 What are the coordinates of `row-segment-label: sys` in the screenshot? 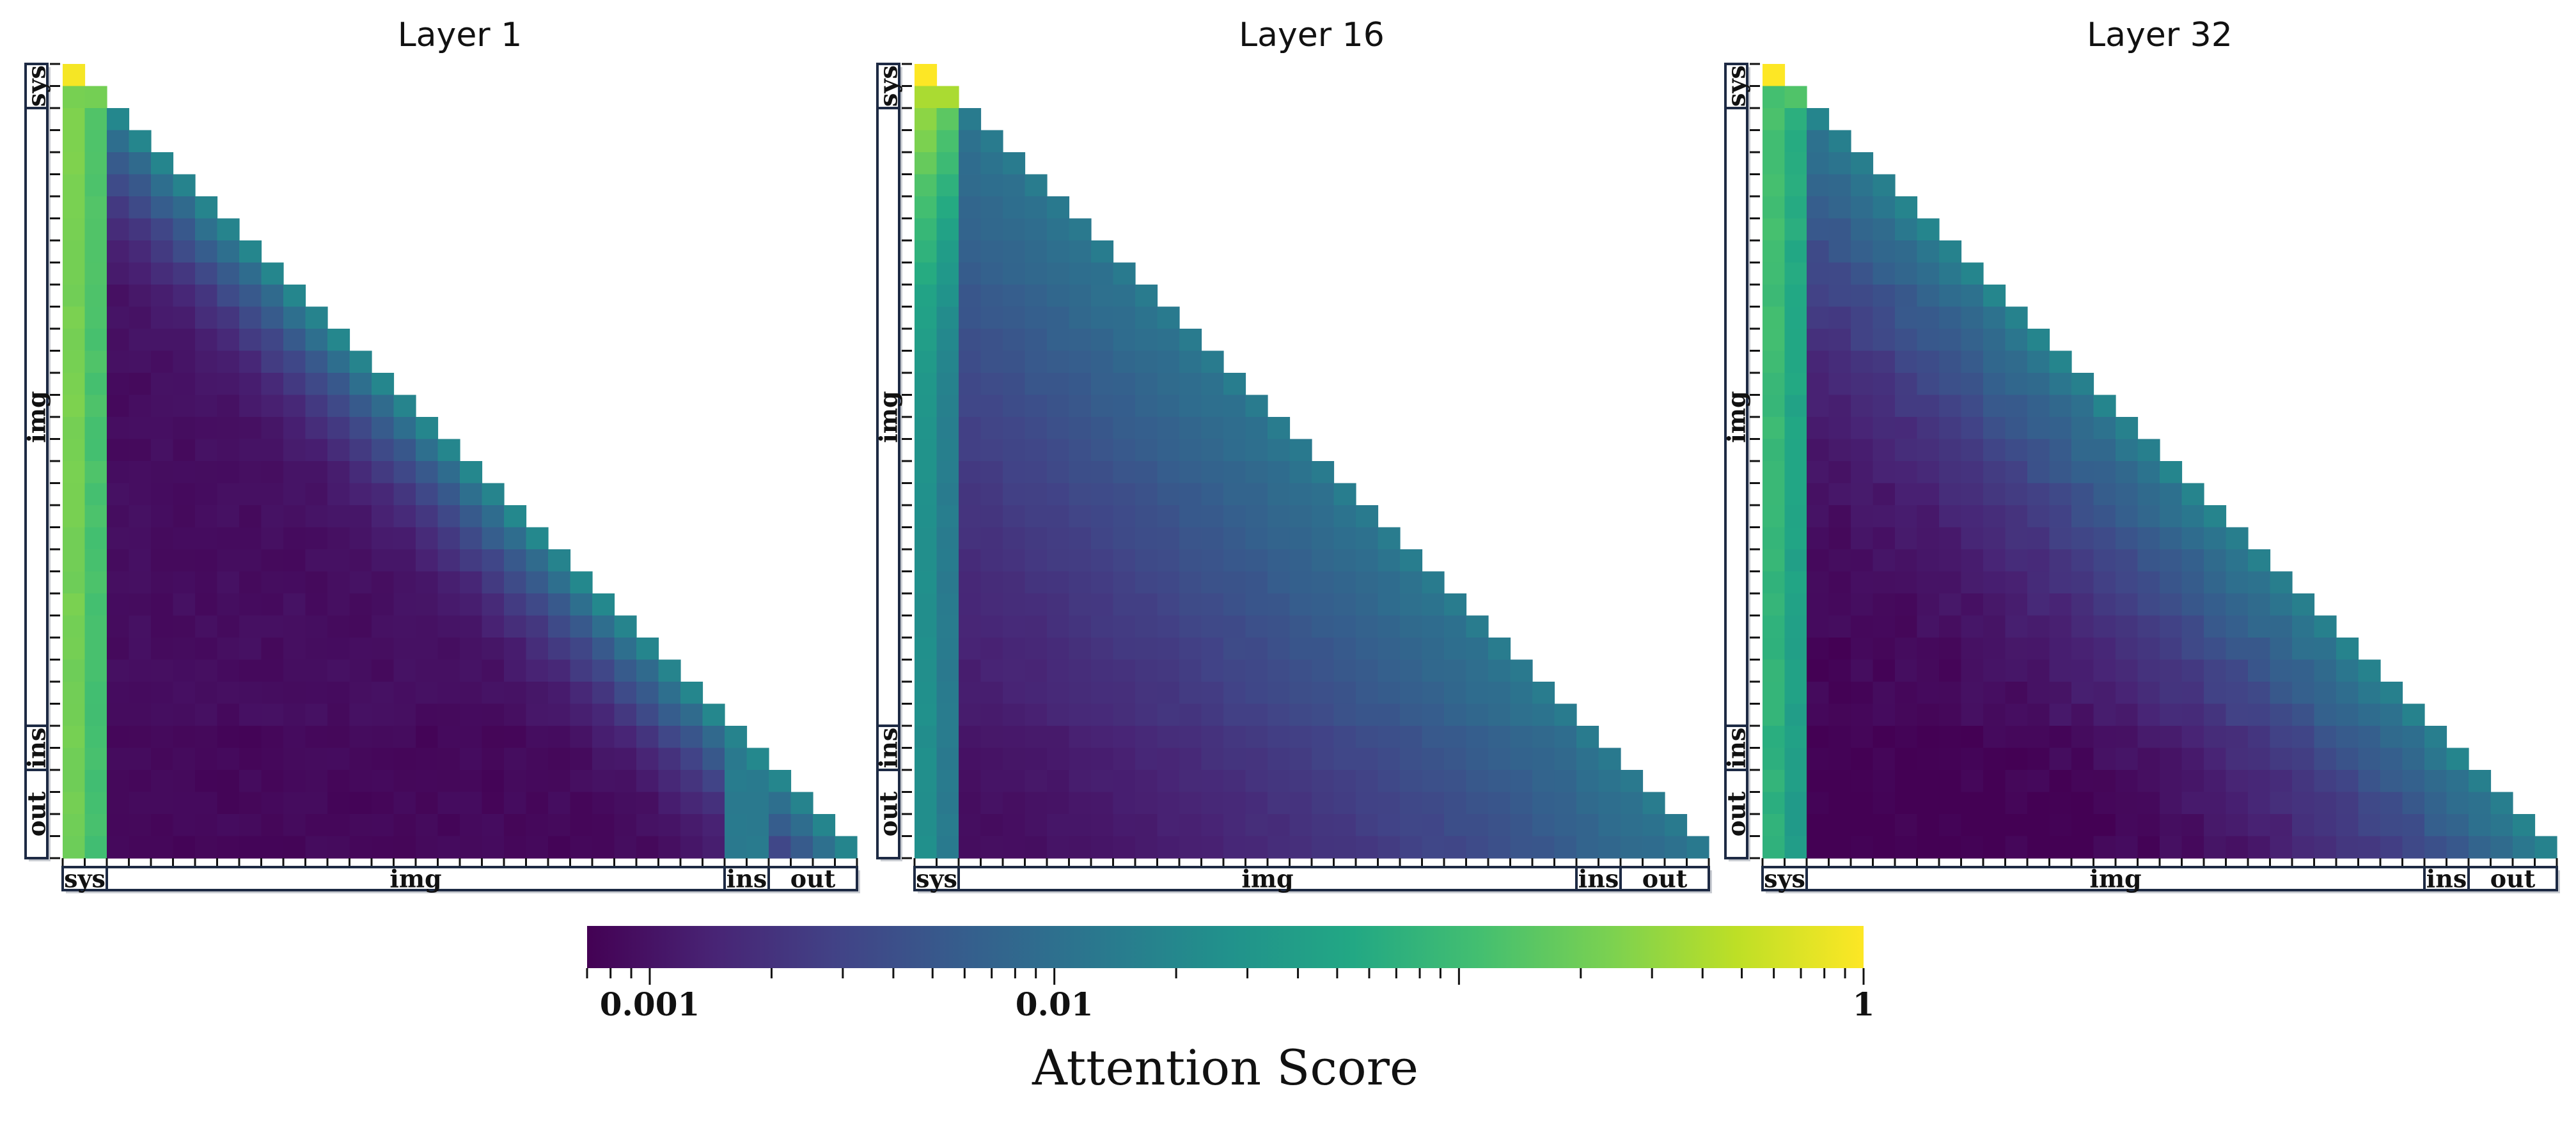 It's located at (1736, 86).